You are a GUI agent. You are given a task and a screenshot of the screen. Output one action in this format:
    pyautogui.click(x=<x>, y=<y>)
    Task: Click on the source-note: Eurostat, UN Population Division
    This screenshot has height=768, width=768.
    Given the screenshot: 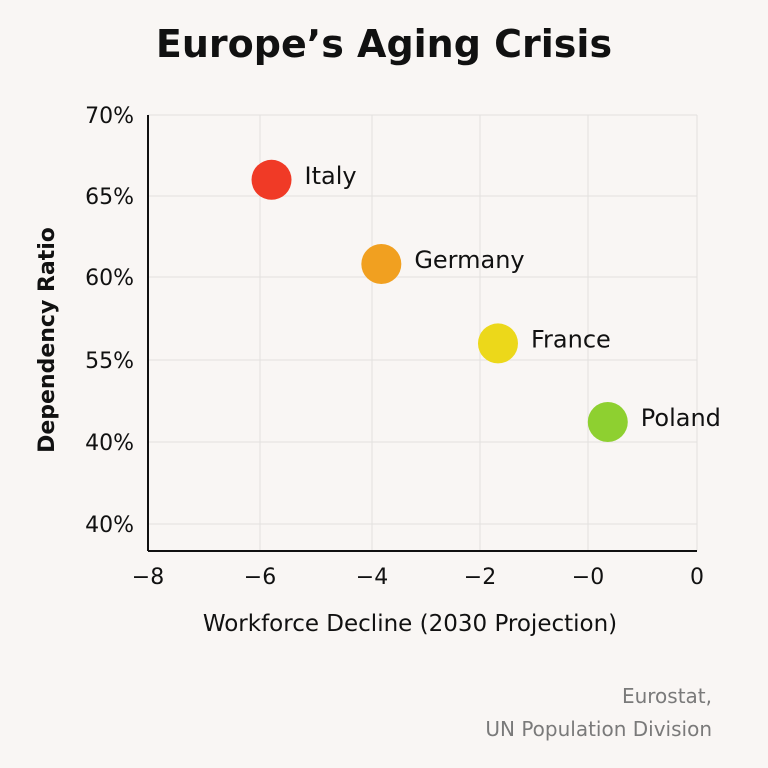 What is the action you would take?
    pyautogui.click(x=598, y=713)
    